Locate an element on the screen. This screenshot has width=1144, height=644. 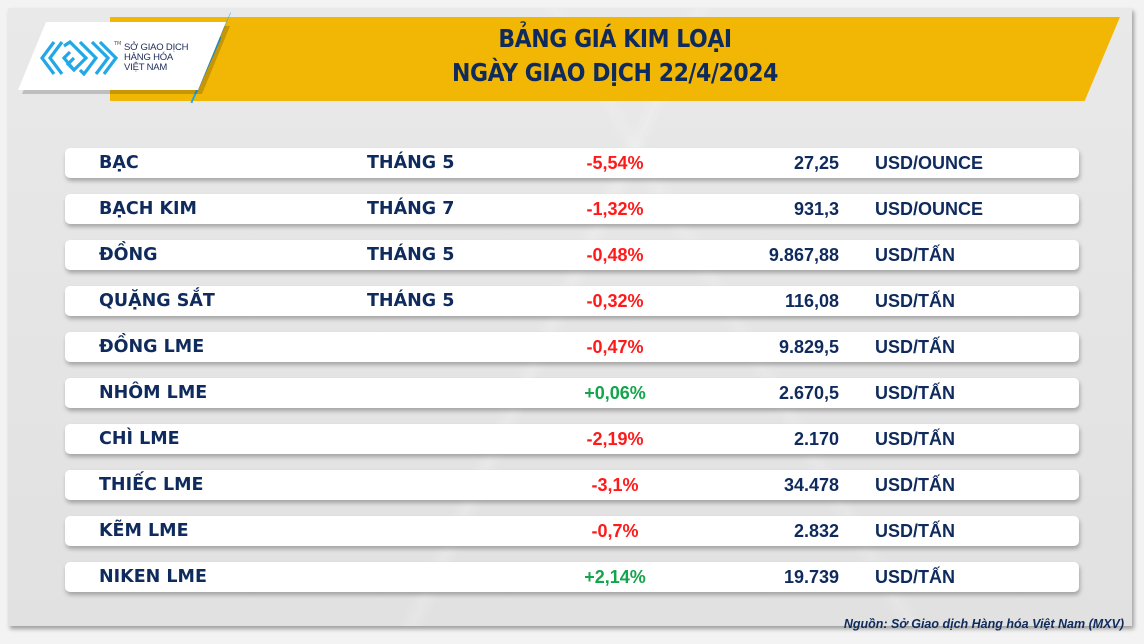
commodity-name: KẼM LME is located at coordinates (144, 531).